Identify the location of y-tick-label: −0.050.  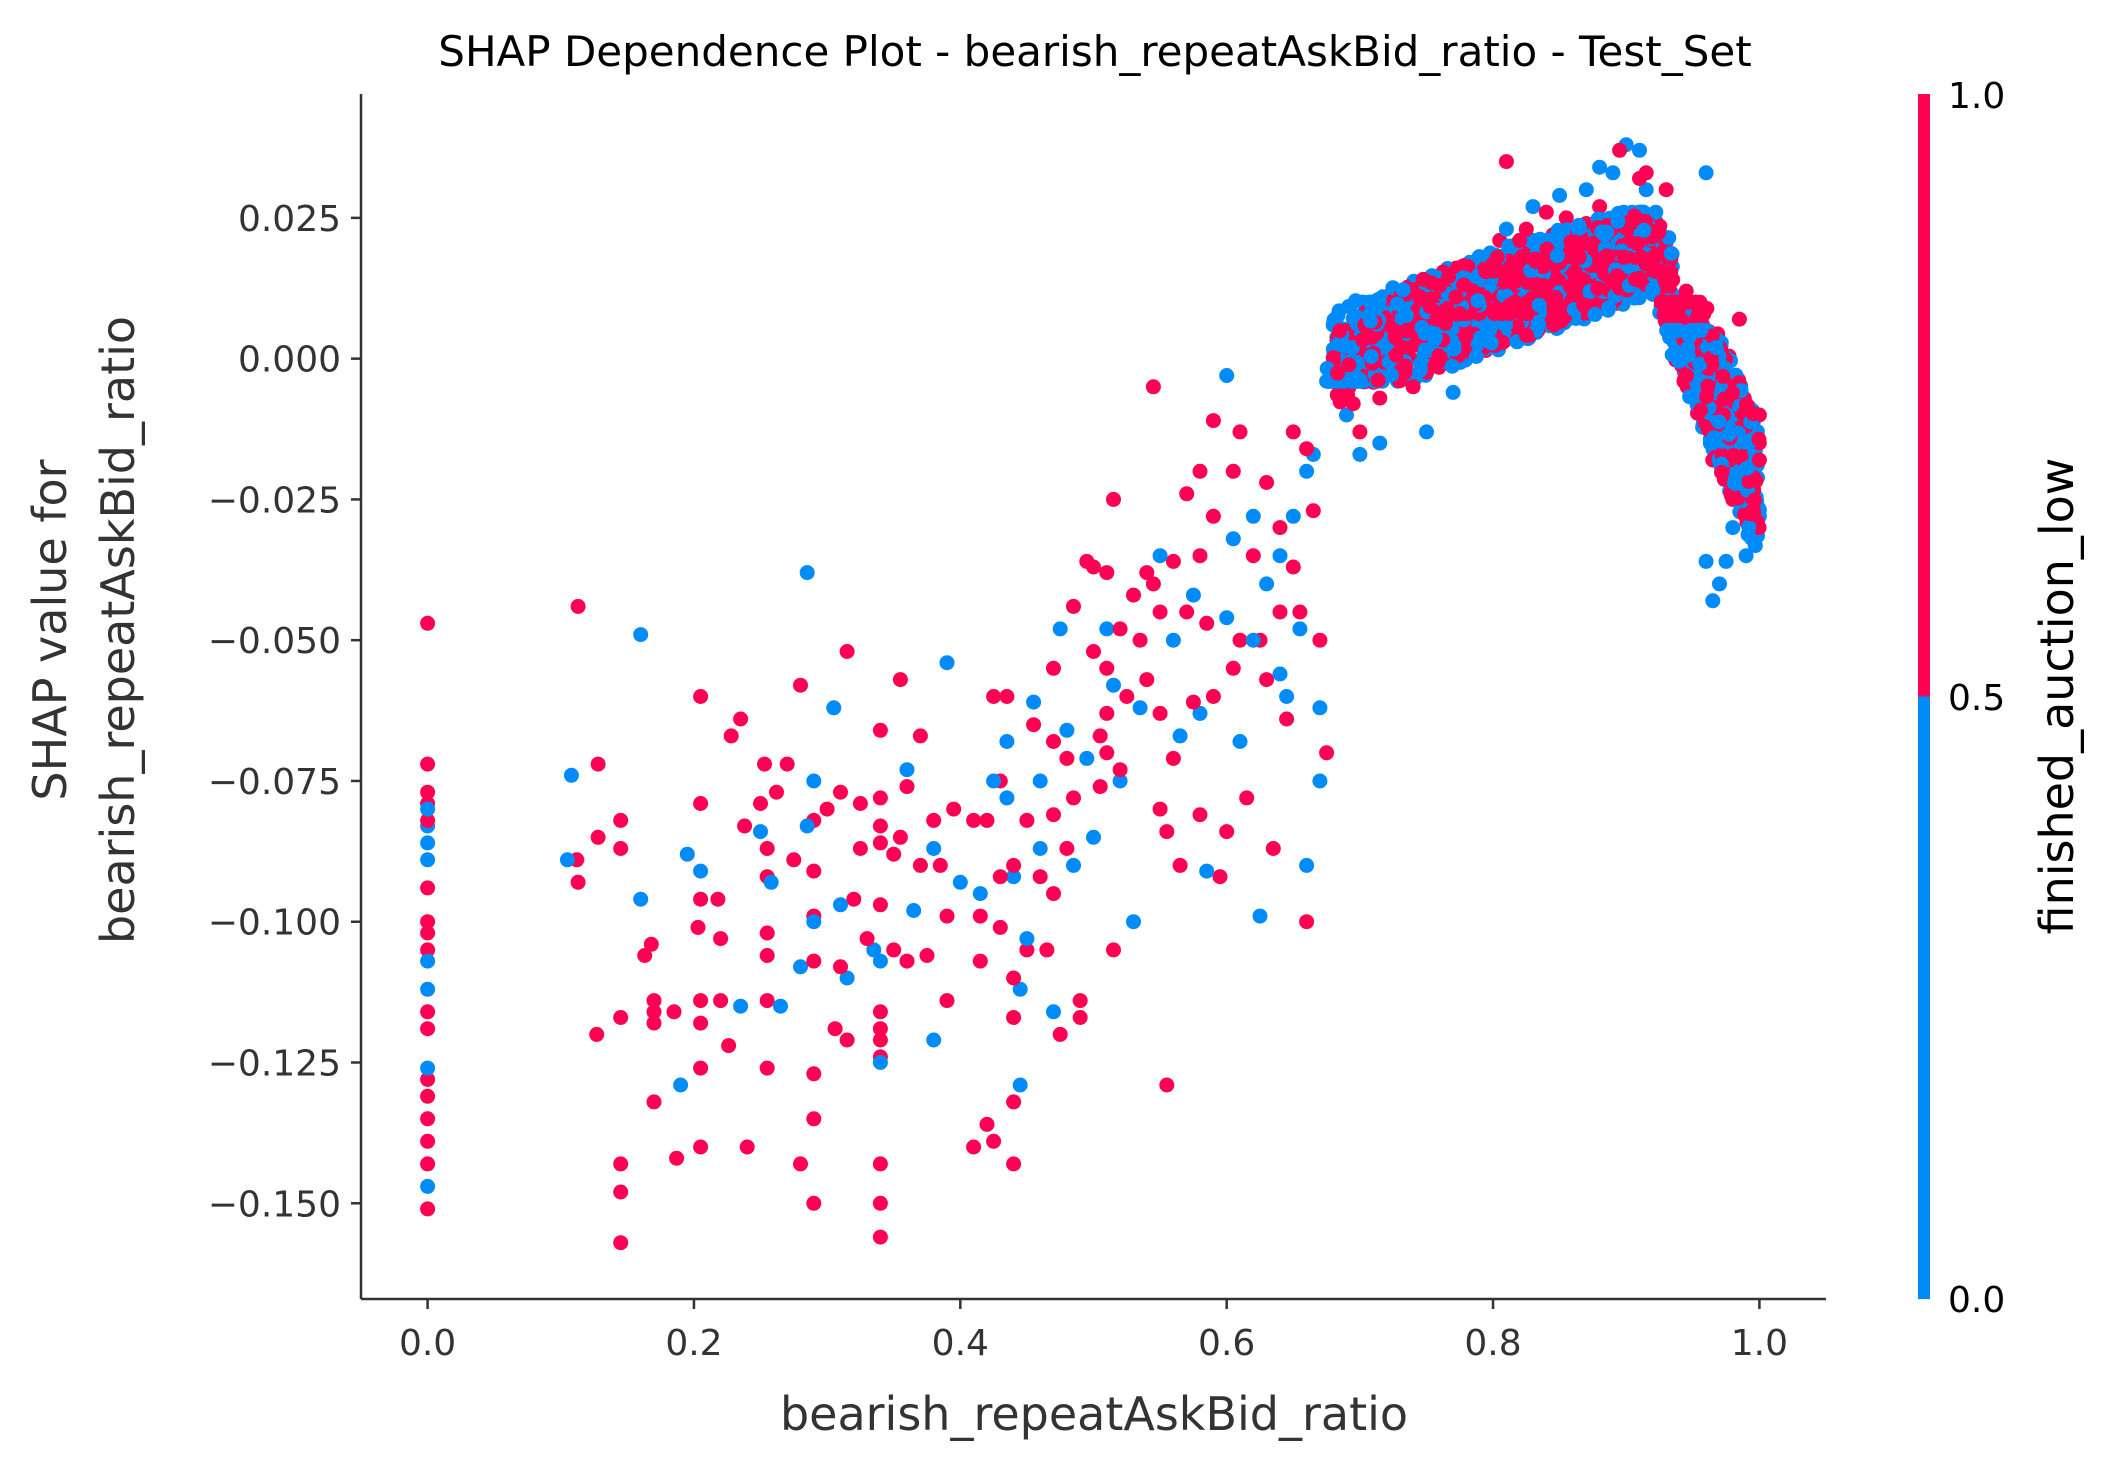
(274, 641).